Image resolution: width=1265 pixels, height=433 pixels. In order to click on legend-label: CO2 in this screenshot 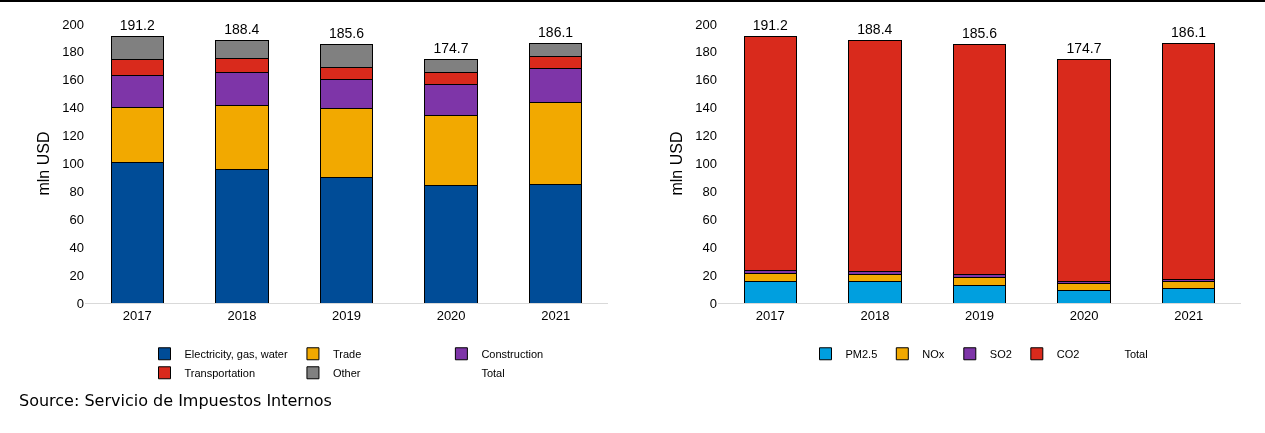, I will do `click(1067, 354)`.